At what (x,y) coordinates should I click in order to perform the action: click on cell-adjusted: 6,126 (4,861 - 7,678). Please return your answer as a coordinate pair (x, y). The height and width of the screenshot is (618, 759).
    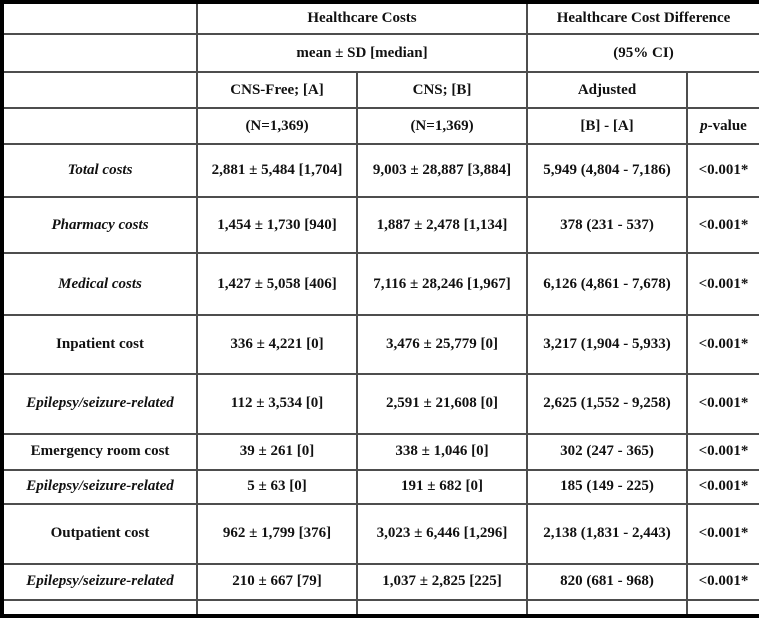
    Looking at the image, I should click on (607, 284).